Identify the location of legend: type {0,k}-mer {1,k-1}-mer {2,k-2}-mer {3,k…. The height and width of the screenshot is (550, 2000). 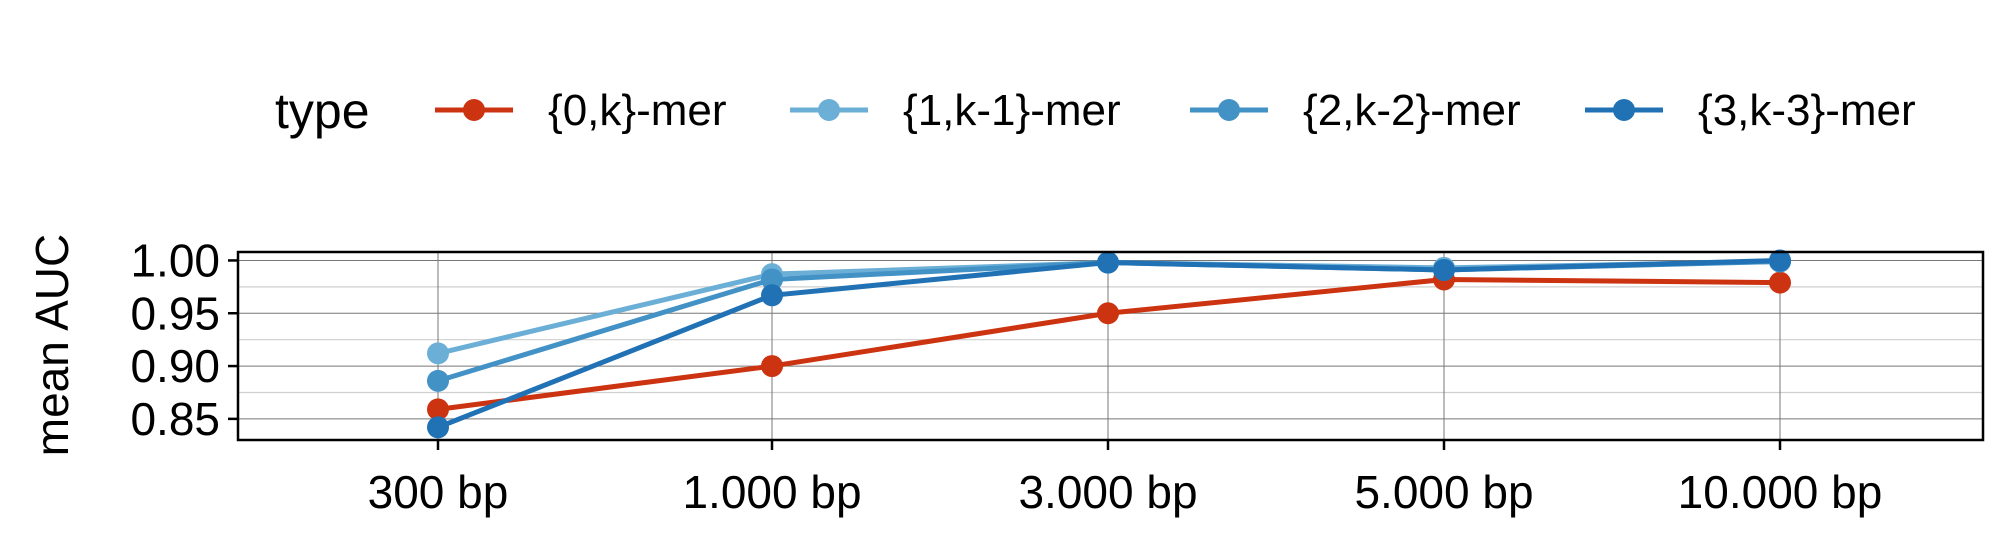
(1095, 111).